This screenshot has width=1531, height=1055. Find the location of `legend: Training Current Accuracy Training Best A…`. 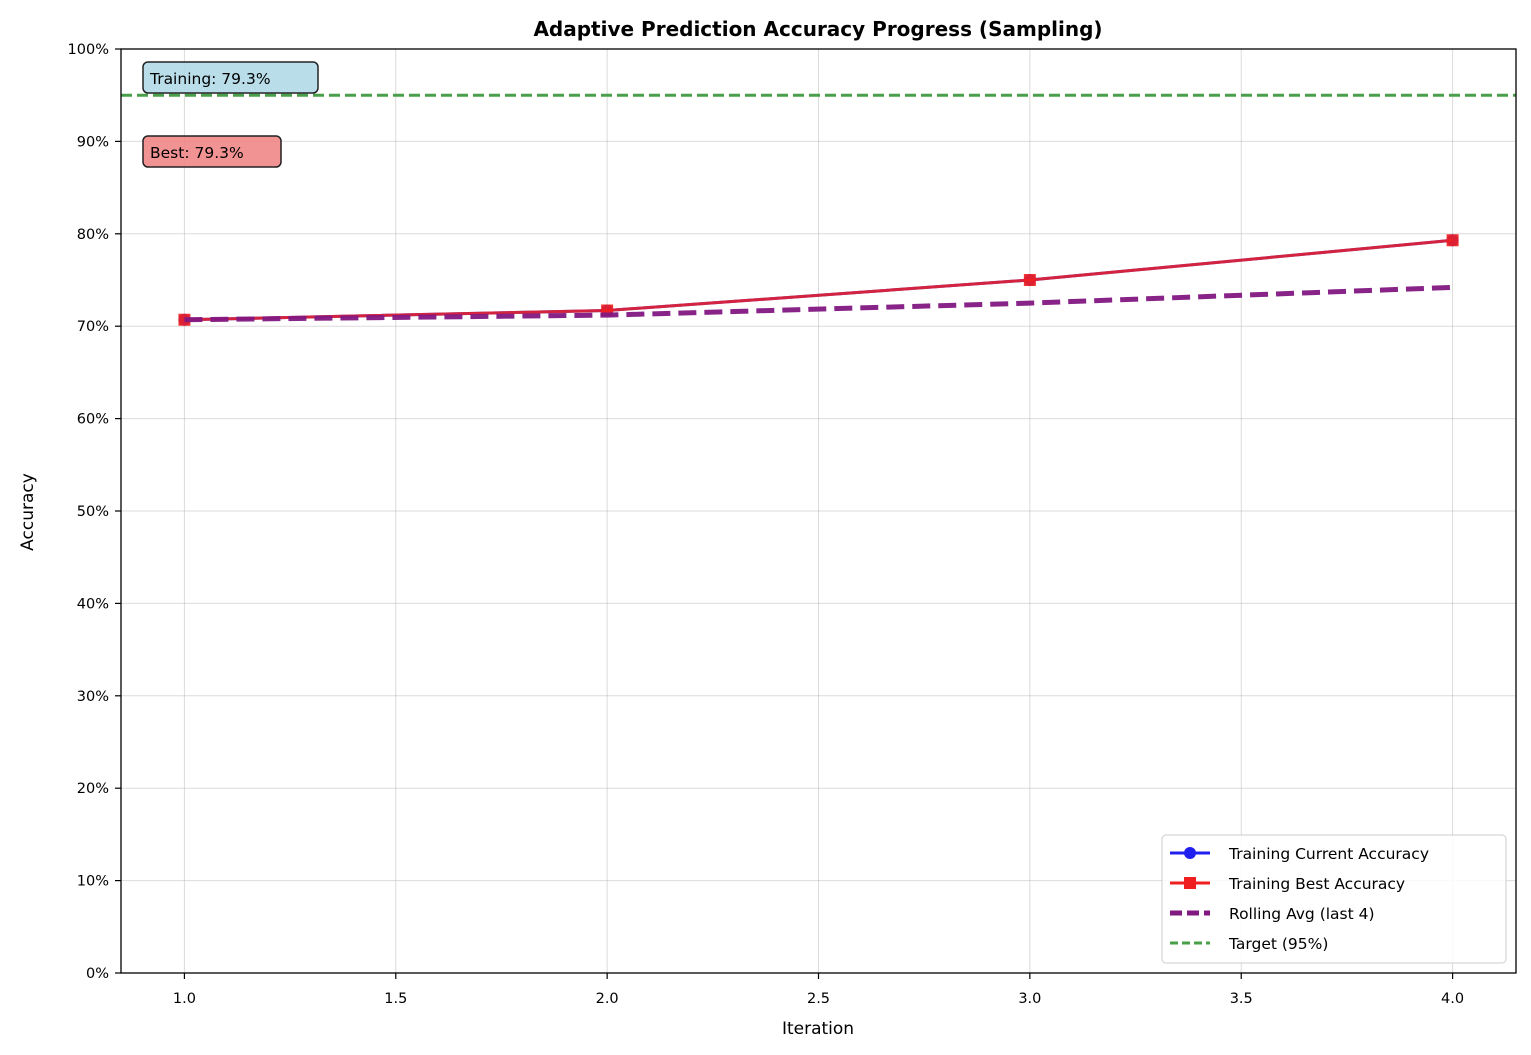

legend: Training Current Accuracy Training Best A… is located at coordinates (1334, 899).